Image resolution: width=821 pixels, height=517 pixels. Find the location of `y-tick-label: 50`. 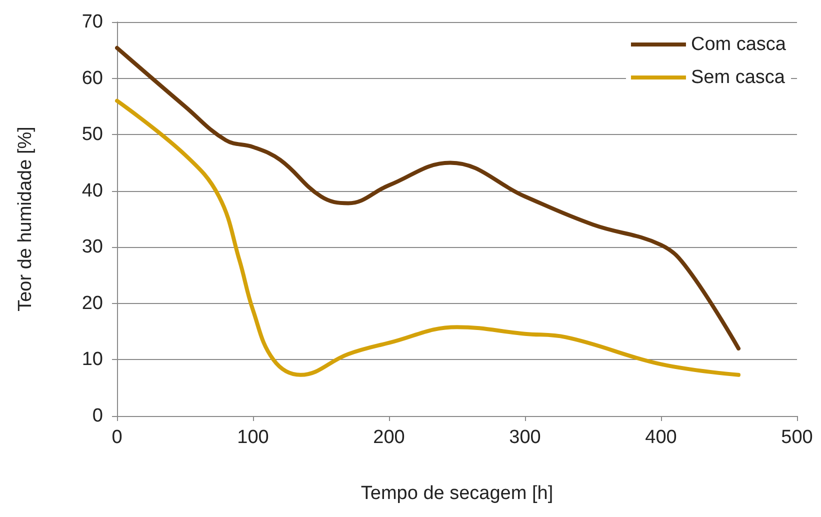

y-tick-label: 50 is located at coordinates (92, 135).